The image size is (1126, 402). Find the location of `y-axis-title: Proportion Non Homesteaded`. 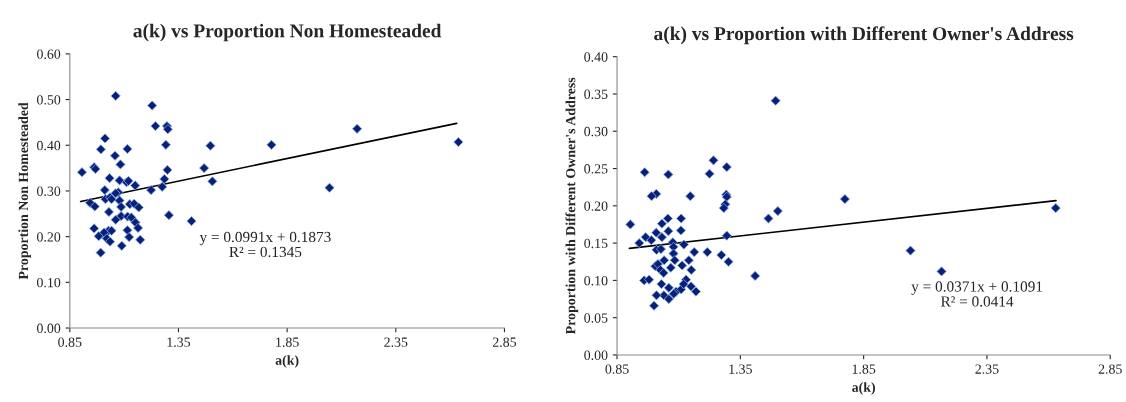

y-axis-title: Proportion Non Homesteaded is located at coordinates (24, 191).